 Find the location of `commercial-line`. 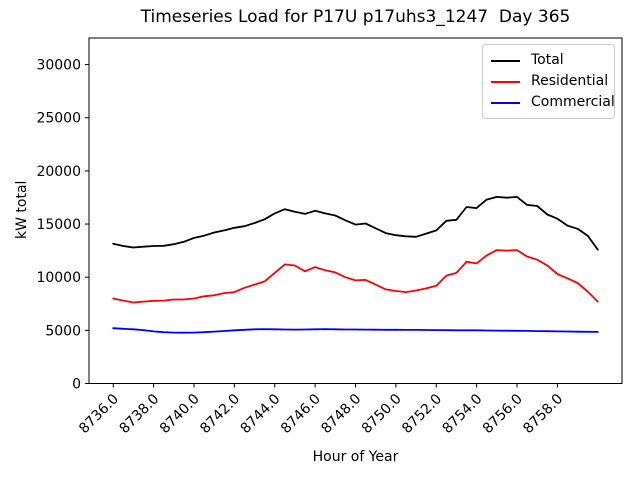

commercial-line is located at coordinates (355, 330).